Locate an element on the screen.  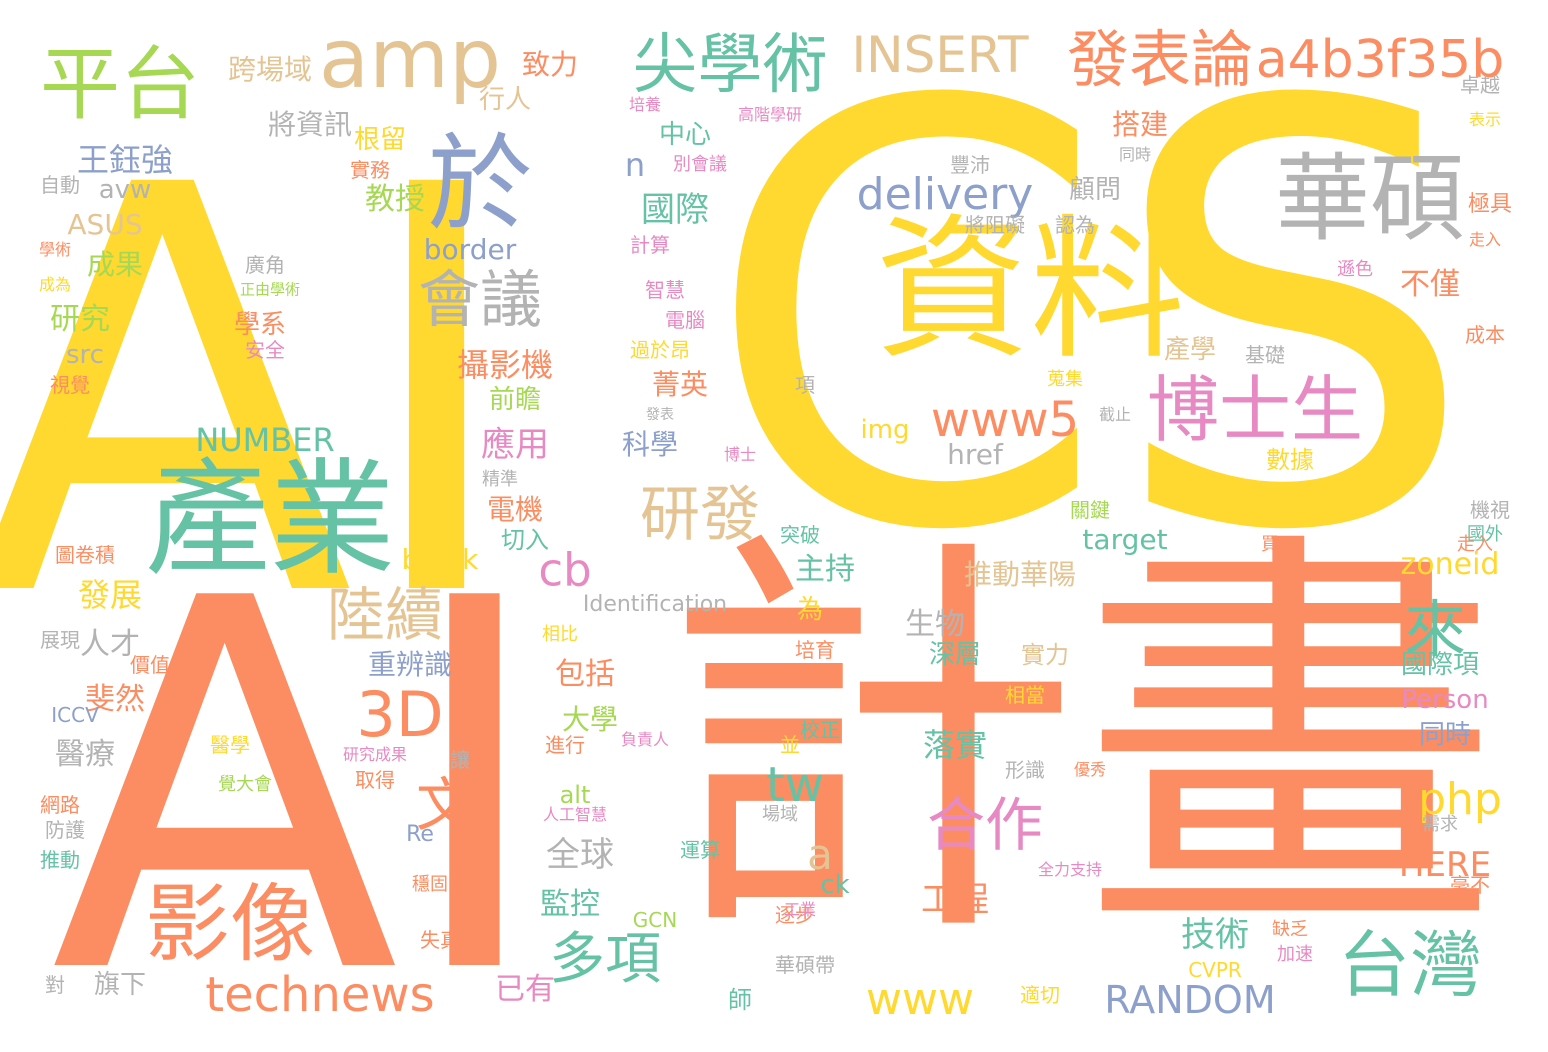
word: 遜色 is located at coordinates (1355, 269).